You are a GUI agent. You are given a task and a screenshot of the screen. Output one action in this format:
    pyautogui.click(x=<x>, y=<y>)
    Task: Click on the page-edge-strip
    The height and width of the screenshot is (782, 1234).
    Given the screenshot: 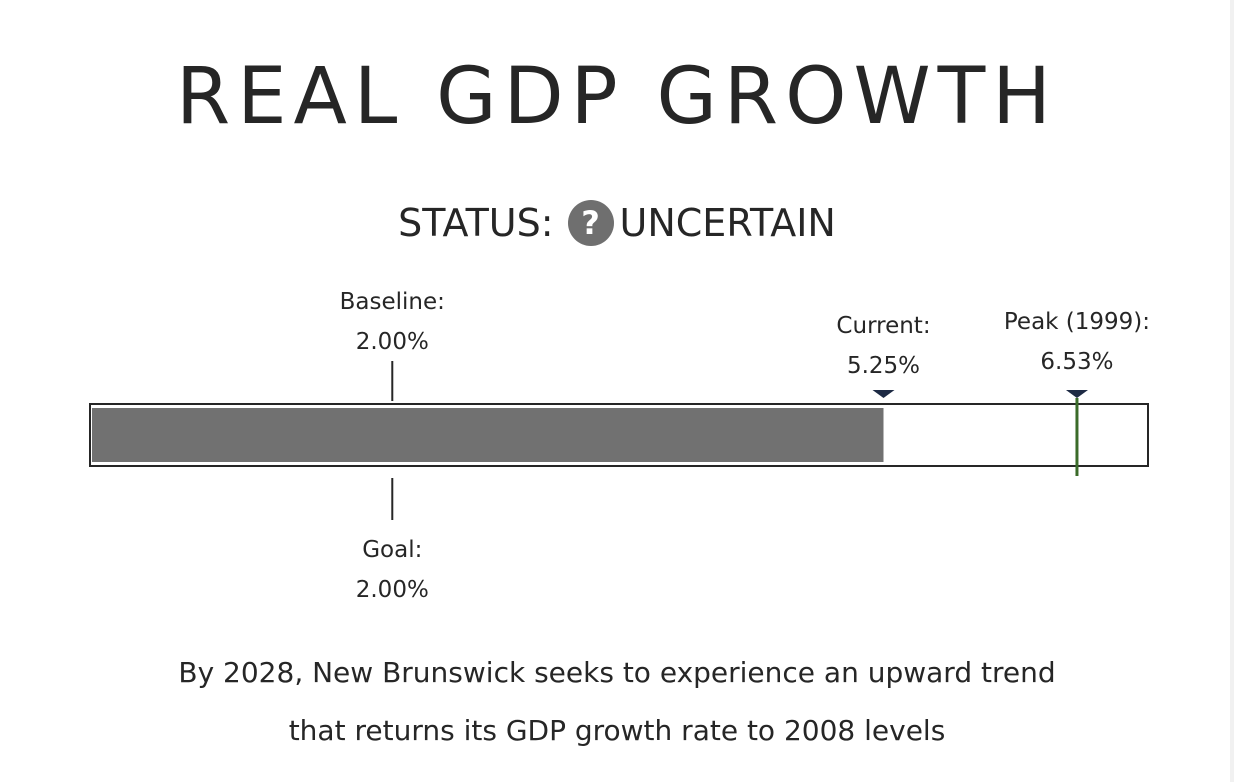 What is the action you would take?
    pyautogui.click(x=1232, y=391)
    